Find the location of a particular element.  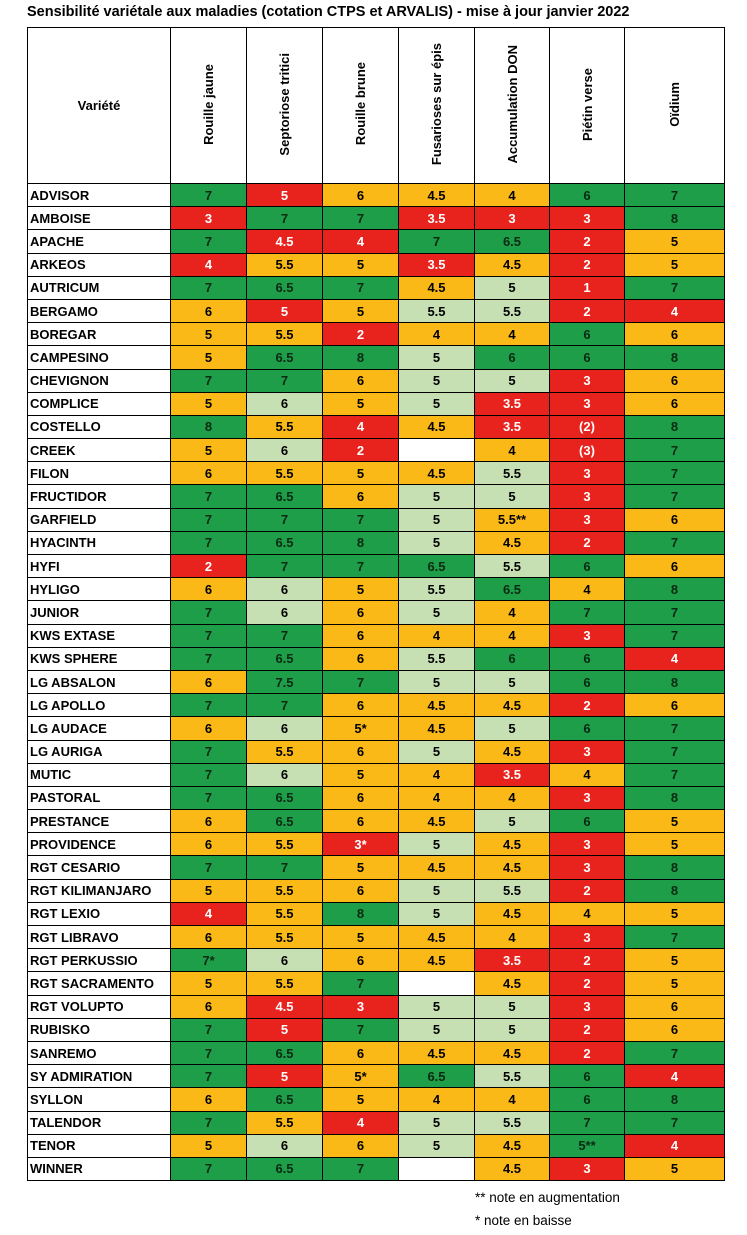

variety-name: RGT PERKUSSIO is located at coordinates (99, 960).